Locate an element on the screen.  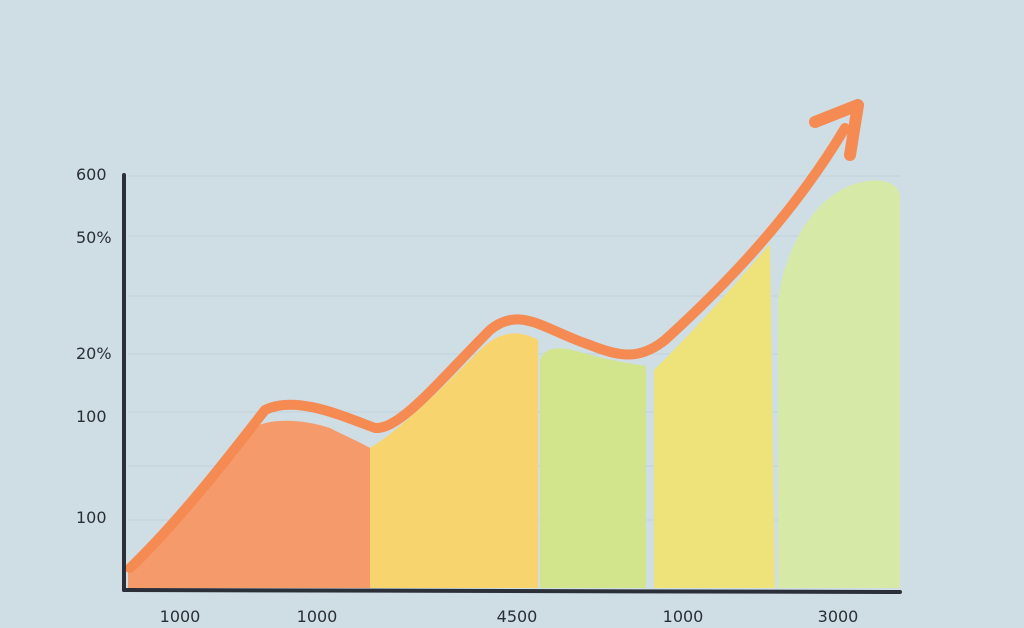
x-axis is located at coordinates (512, 591).